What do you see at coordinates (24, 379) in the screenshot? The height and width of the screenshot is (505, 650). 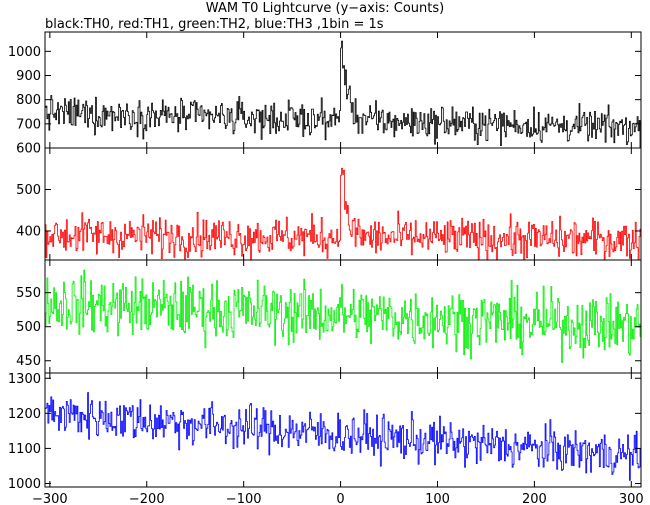 I see `y-tick-label: 1300` at bounding box center [24, 379].